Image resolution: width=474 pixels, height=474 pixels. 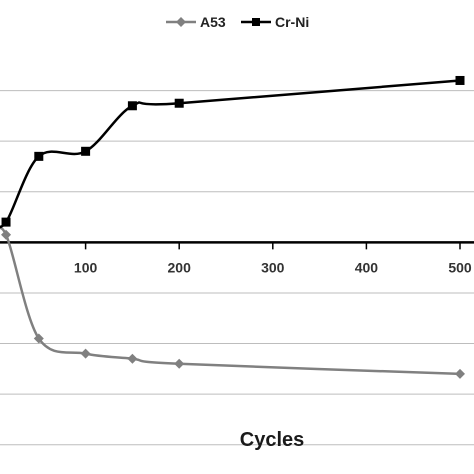 I want to click on legend-label-a53: A53, so click(x=213, y=22).